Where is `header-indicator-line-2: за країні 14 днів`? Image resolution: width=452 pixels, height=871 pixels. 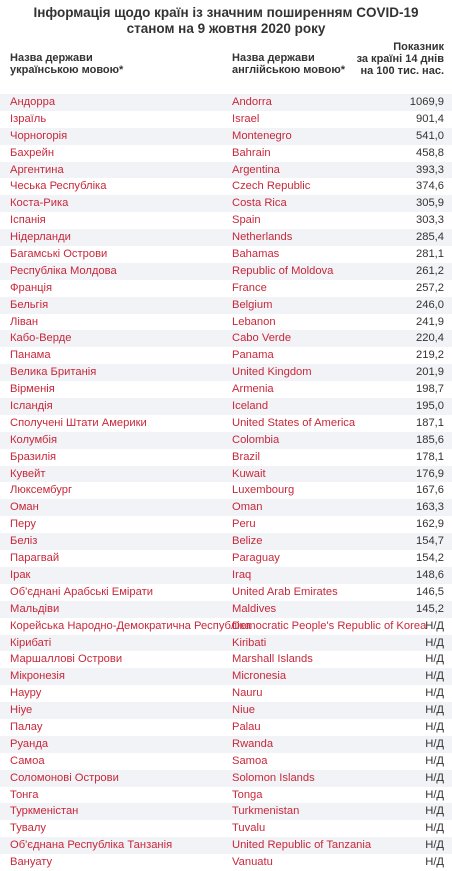
header-indicator-line-2: за країні 14 днів is located at coordinates (400, 59).